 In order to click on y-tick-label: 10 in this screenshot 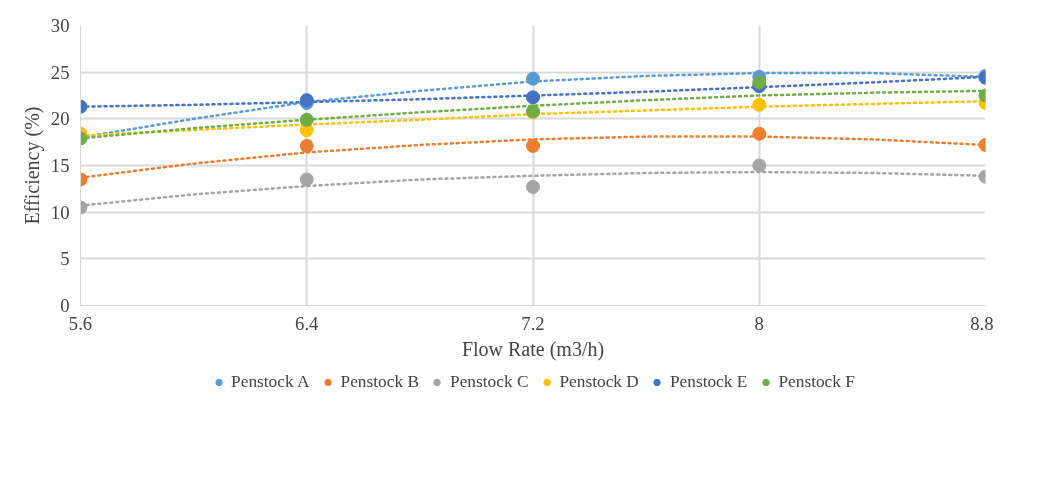, I will do `click(60, 212)`.